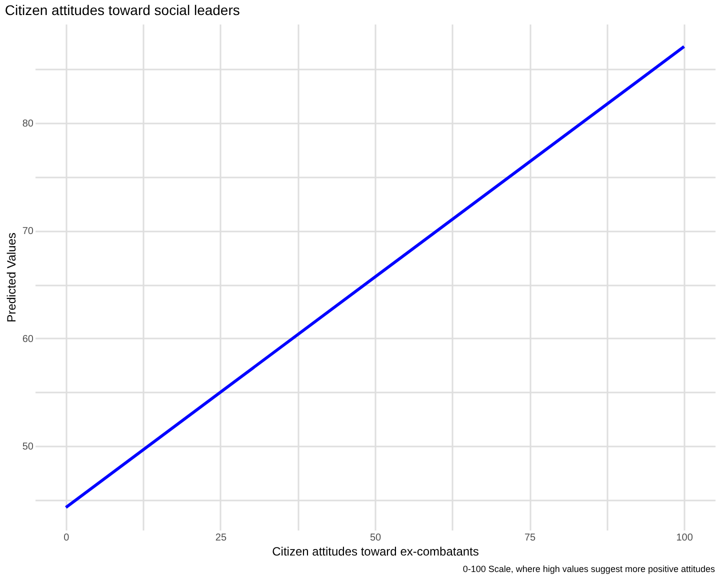  I want to click on chart-title: Citizen attitudes toward social leaders, so click(122, 10).